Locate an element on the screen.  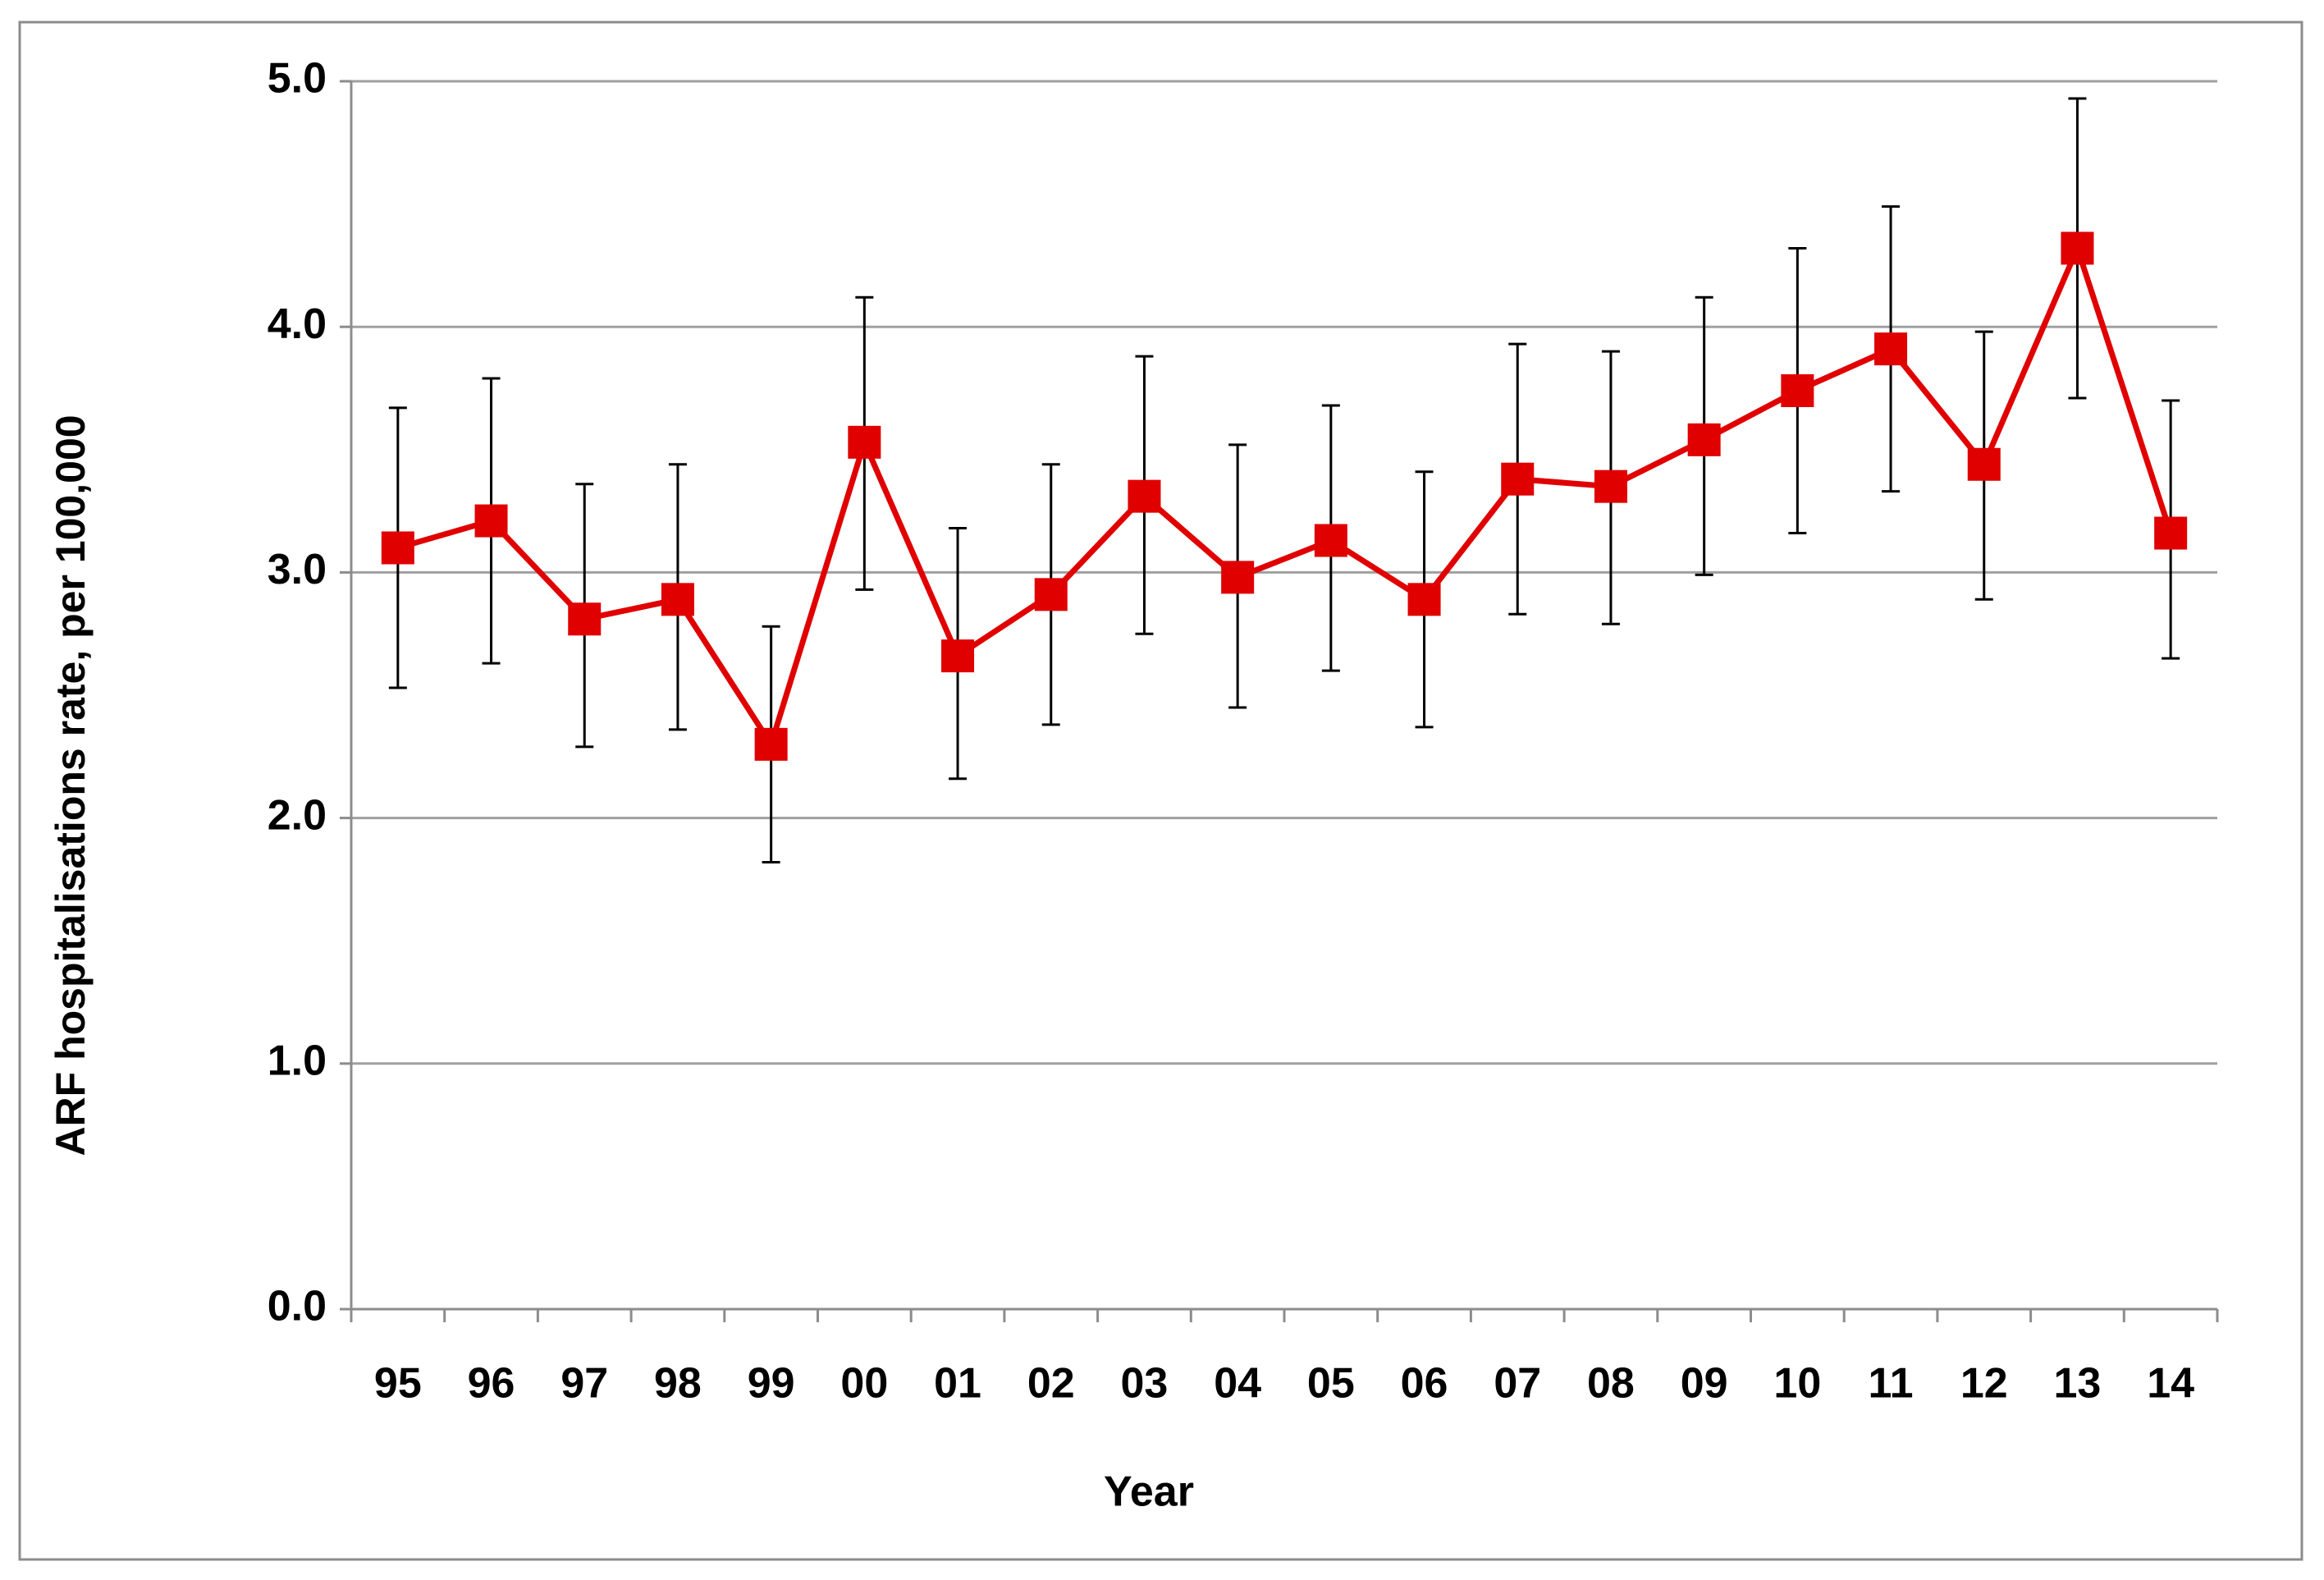
y-tick-label: 3.0 is located at coordinates (297, 570).